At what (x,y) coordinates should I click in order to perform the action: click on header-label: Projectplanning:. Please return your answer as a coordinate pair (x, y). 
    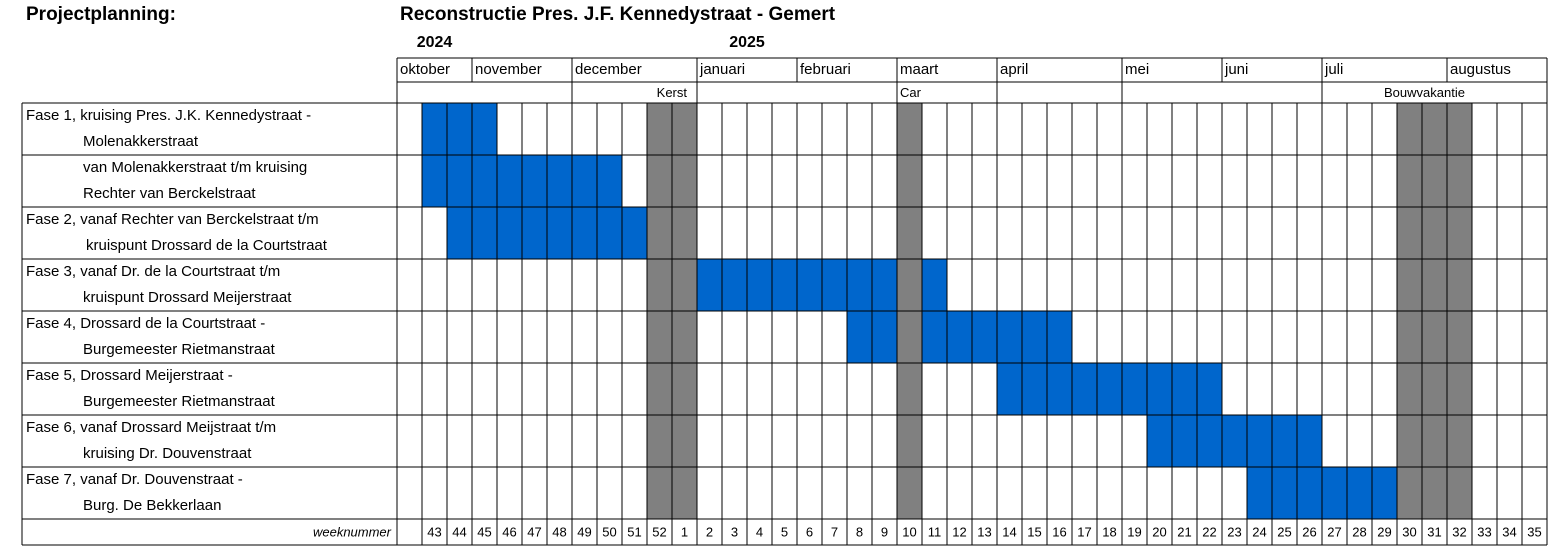
    Looking at the image, I should click on (101, 14).